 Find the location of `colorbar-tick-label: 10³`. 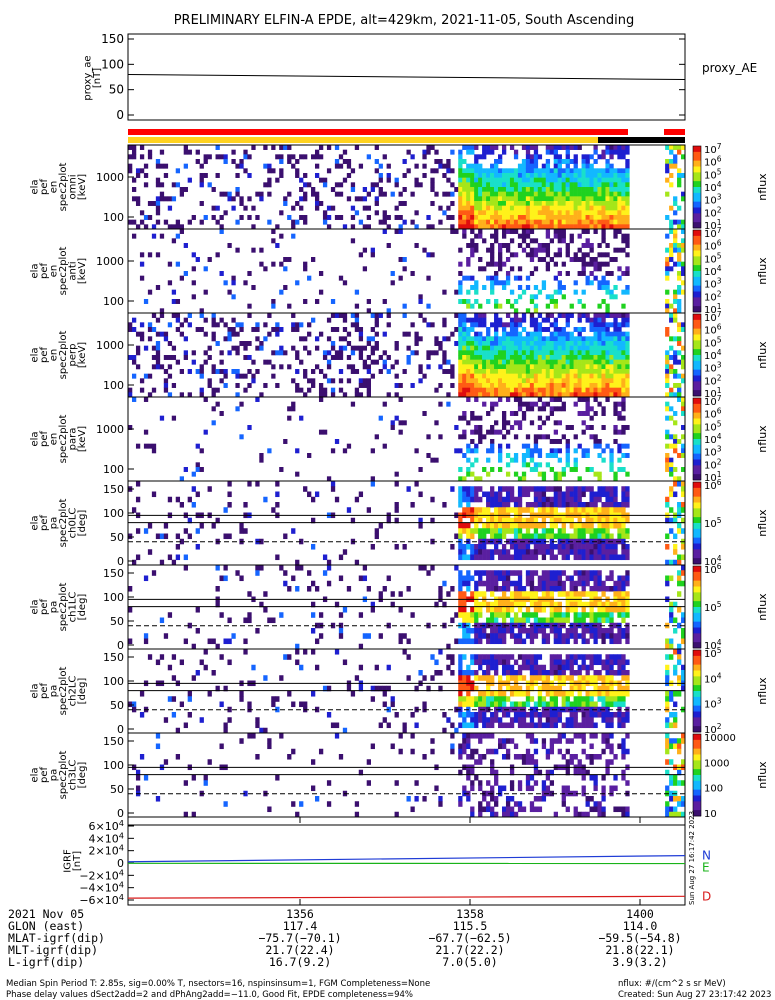

colorbar-tick-label: 10³ is located at coordinates (713, 284).